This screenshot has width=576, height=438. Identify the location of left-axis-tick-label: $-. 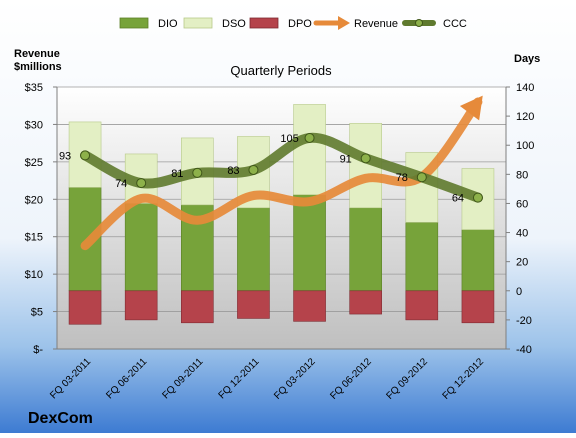
(38, 350).